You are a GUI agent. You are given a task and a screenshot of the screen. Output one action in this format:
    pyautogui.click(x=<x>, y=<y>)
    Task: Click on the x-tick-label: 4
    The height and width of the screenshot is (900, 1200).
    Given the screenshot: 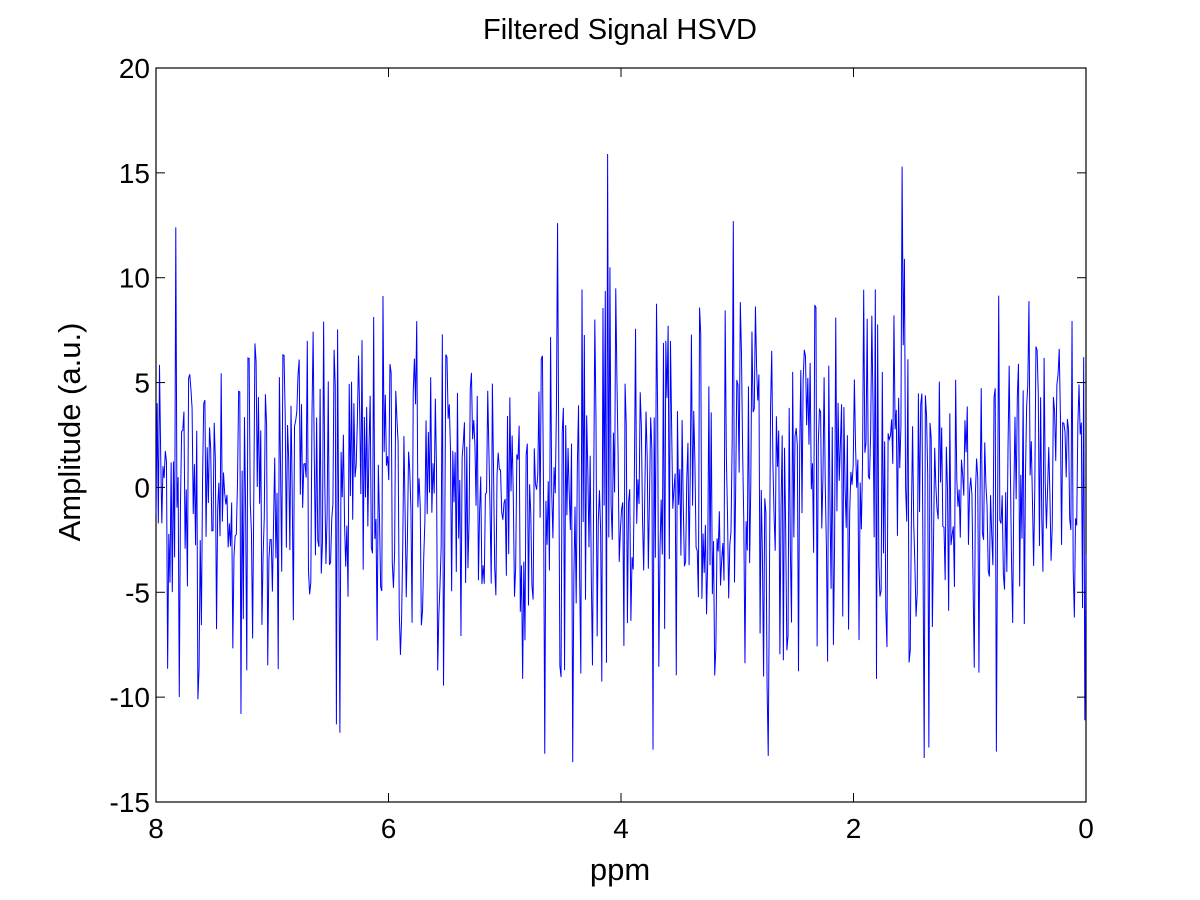 What is the action you would take?
    pyautogui.click(x=621, y=828)
    